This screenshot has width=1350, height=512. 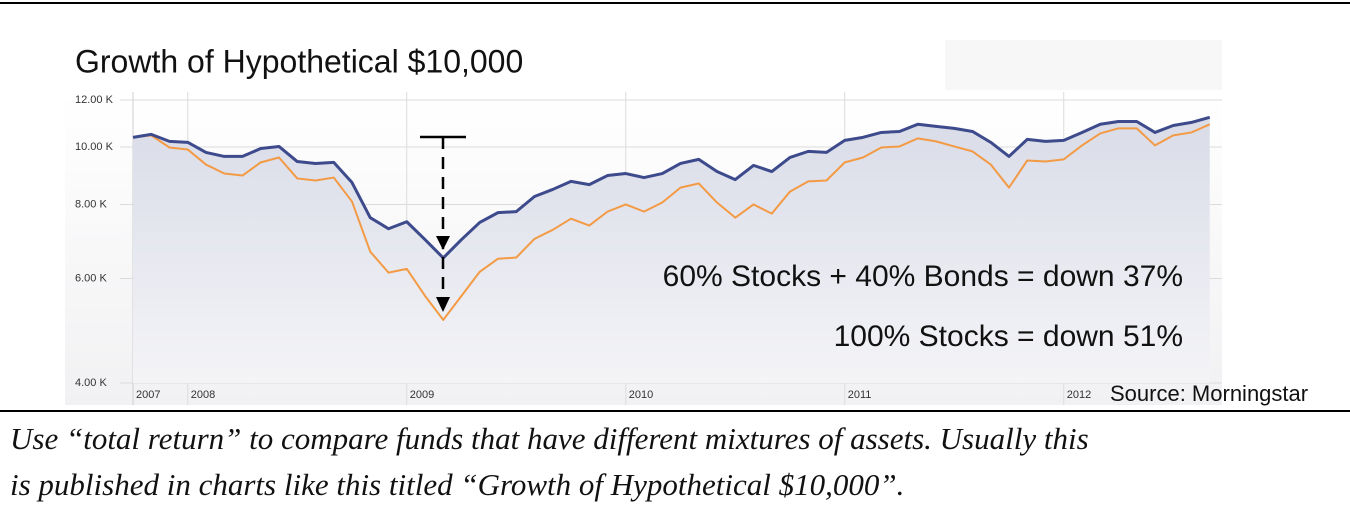 What do you see at coordinates (422, 395) in the screenshot?
I see `x-tick-label: 2009` at bounding box center [422, 395].